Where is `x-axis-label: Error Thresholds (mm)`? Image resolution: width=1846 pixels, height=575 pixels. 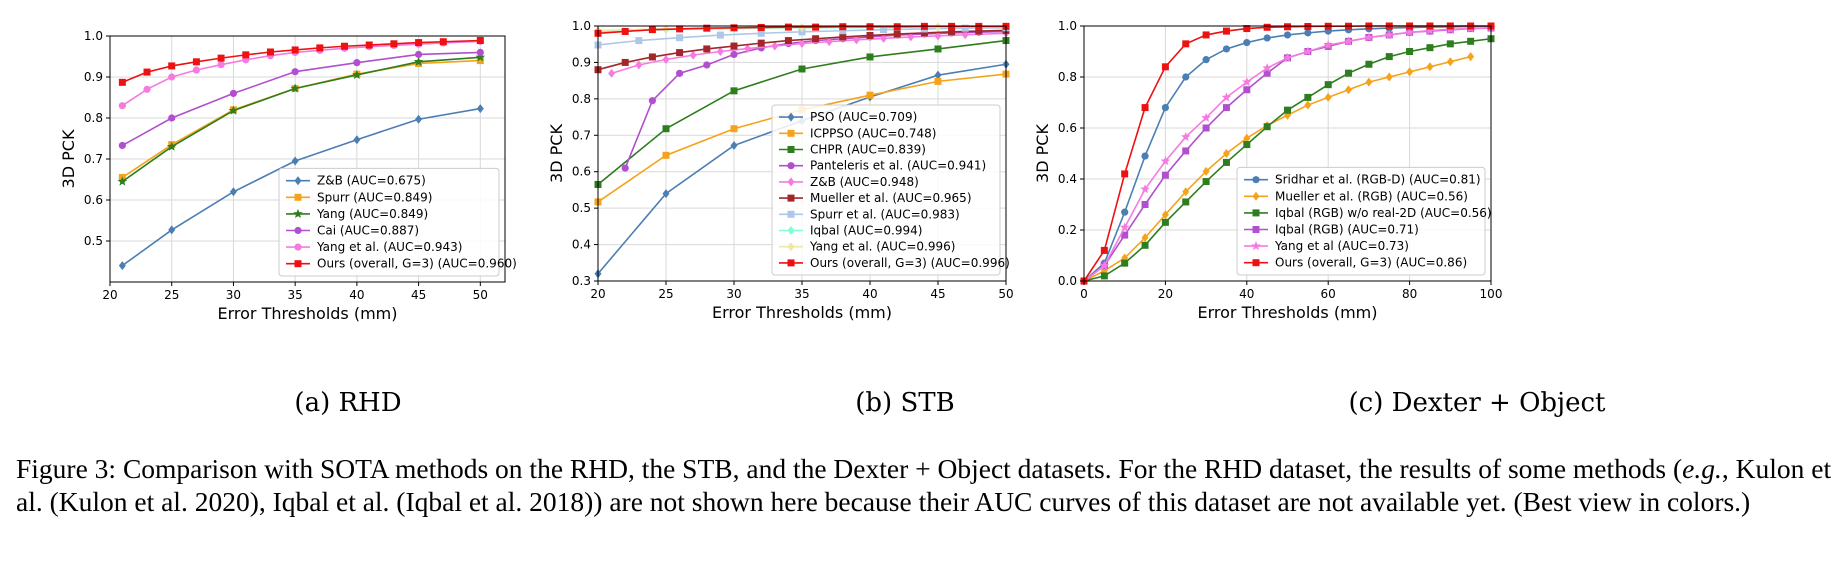 x-axis-label: Error Thresholds (mm) is located at coordinates (802, 312).